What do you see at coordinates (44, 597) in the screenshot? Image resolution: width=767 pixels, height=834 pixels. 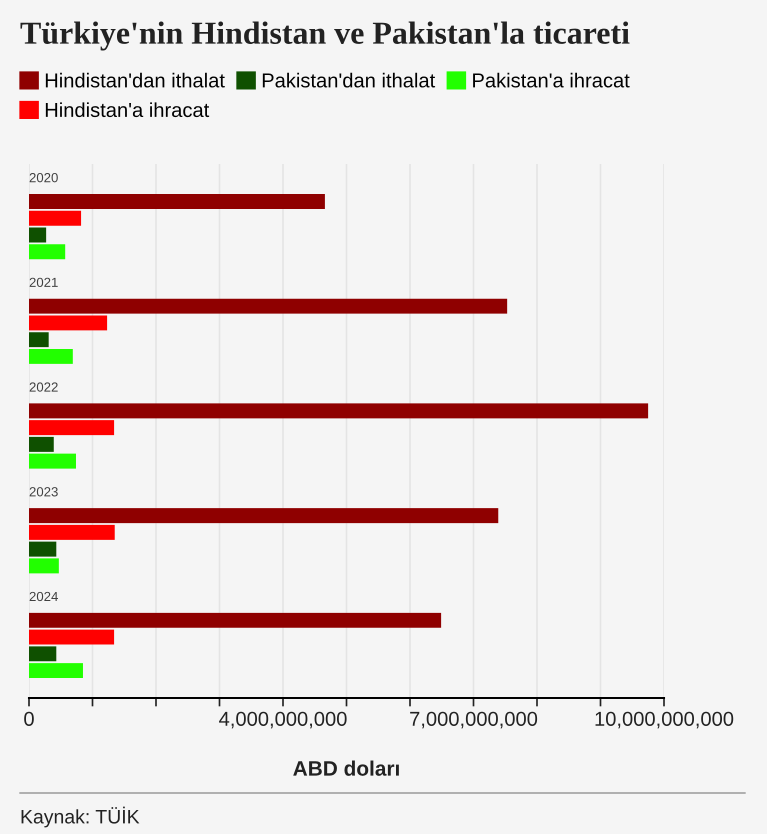 I see `y-tick-label: 2024` at bounding box center [44, 597].